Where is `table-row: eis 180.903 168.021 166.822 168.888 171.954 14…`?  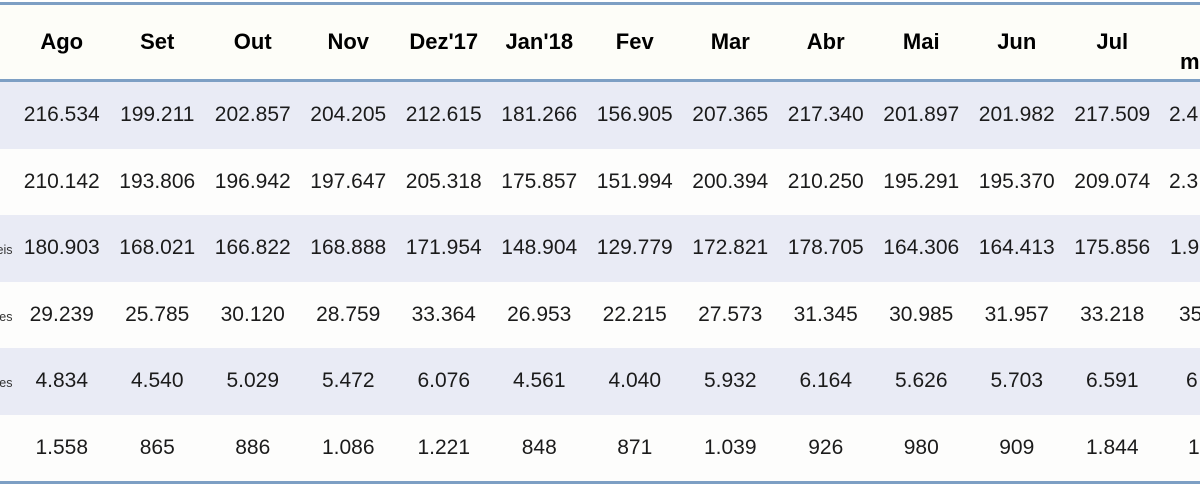 table-row: eis 180.903 168.021 166.822 168.888 171.954 14… is located at coordinates (600, 248).